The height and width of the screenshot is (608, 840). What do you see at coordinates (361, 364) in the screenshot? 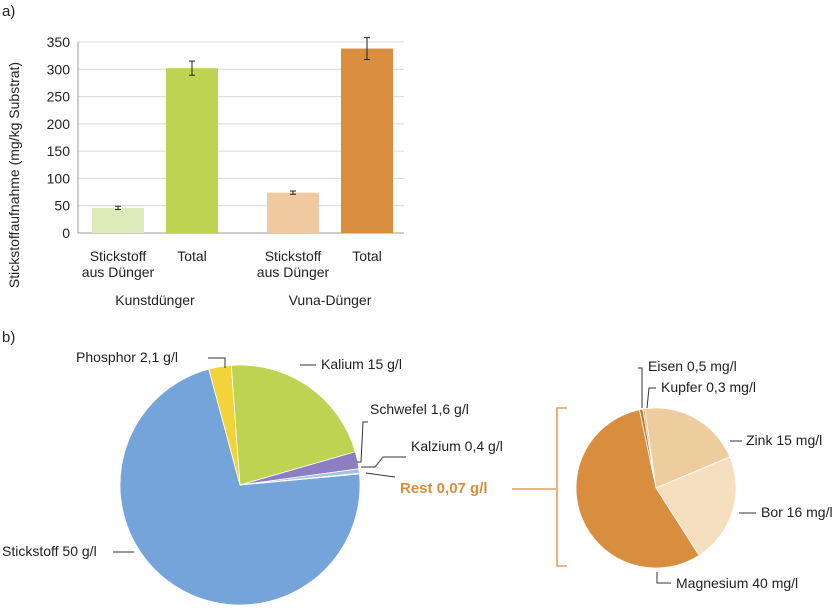
I see `pie-slice-label: Kalium 15 g/l` at bounding box center [361, 364].